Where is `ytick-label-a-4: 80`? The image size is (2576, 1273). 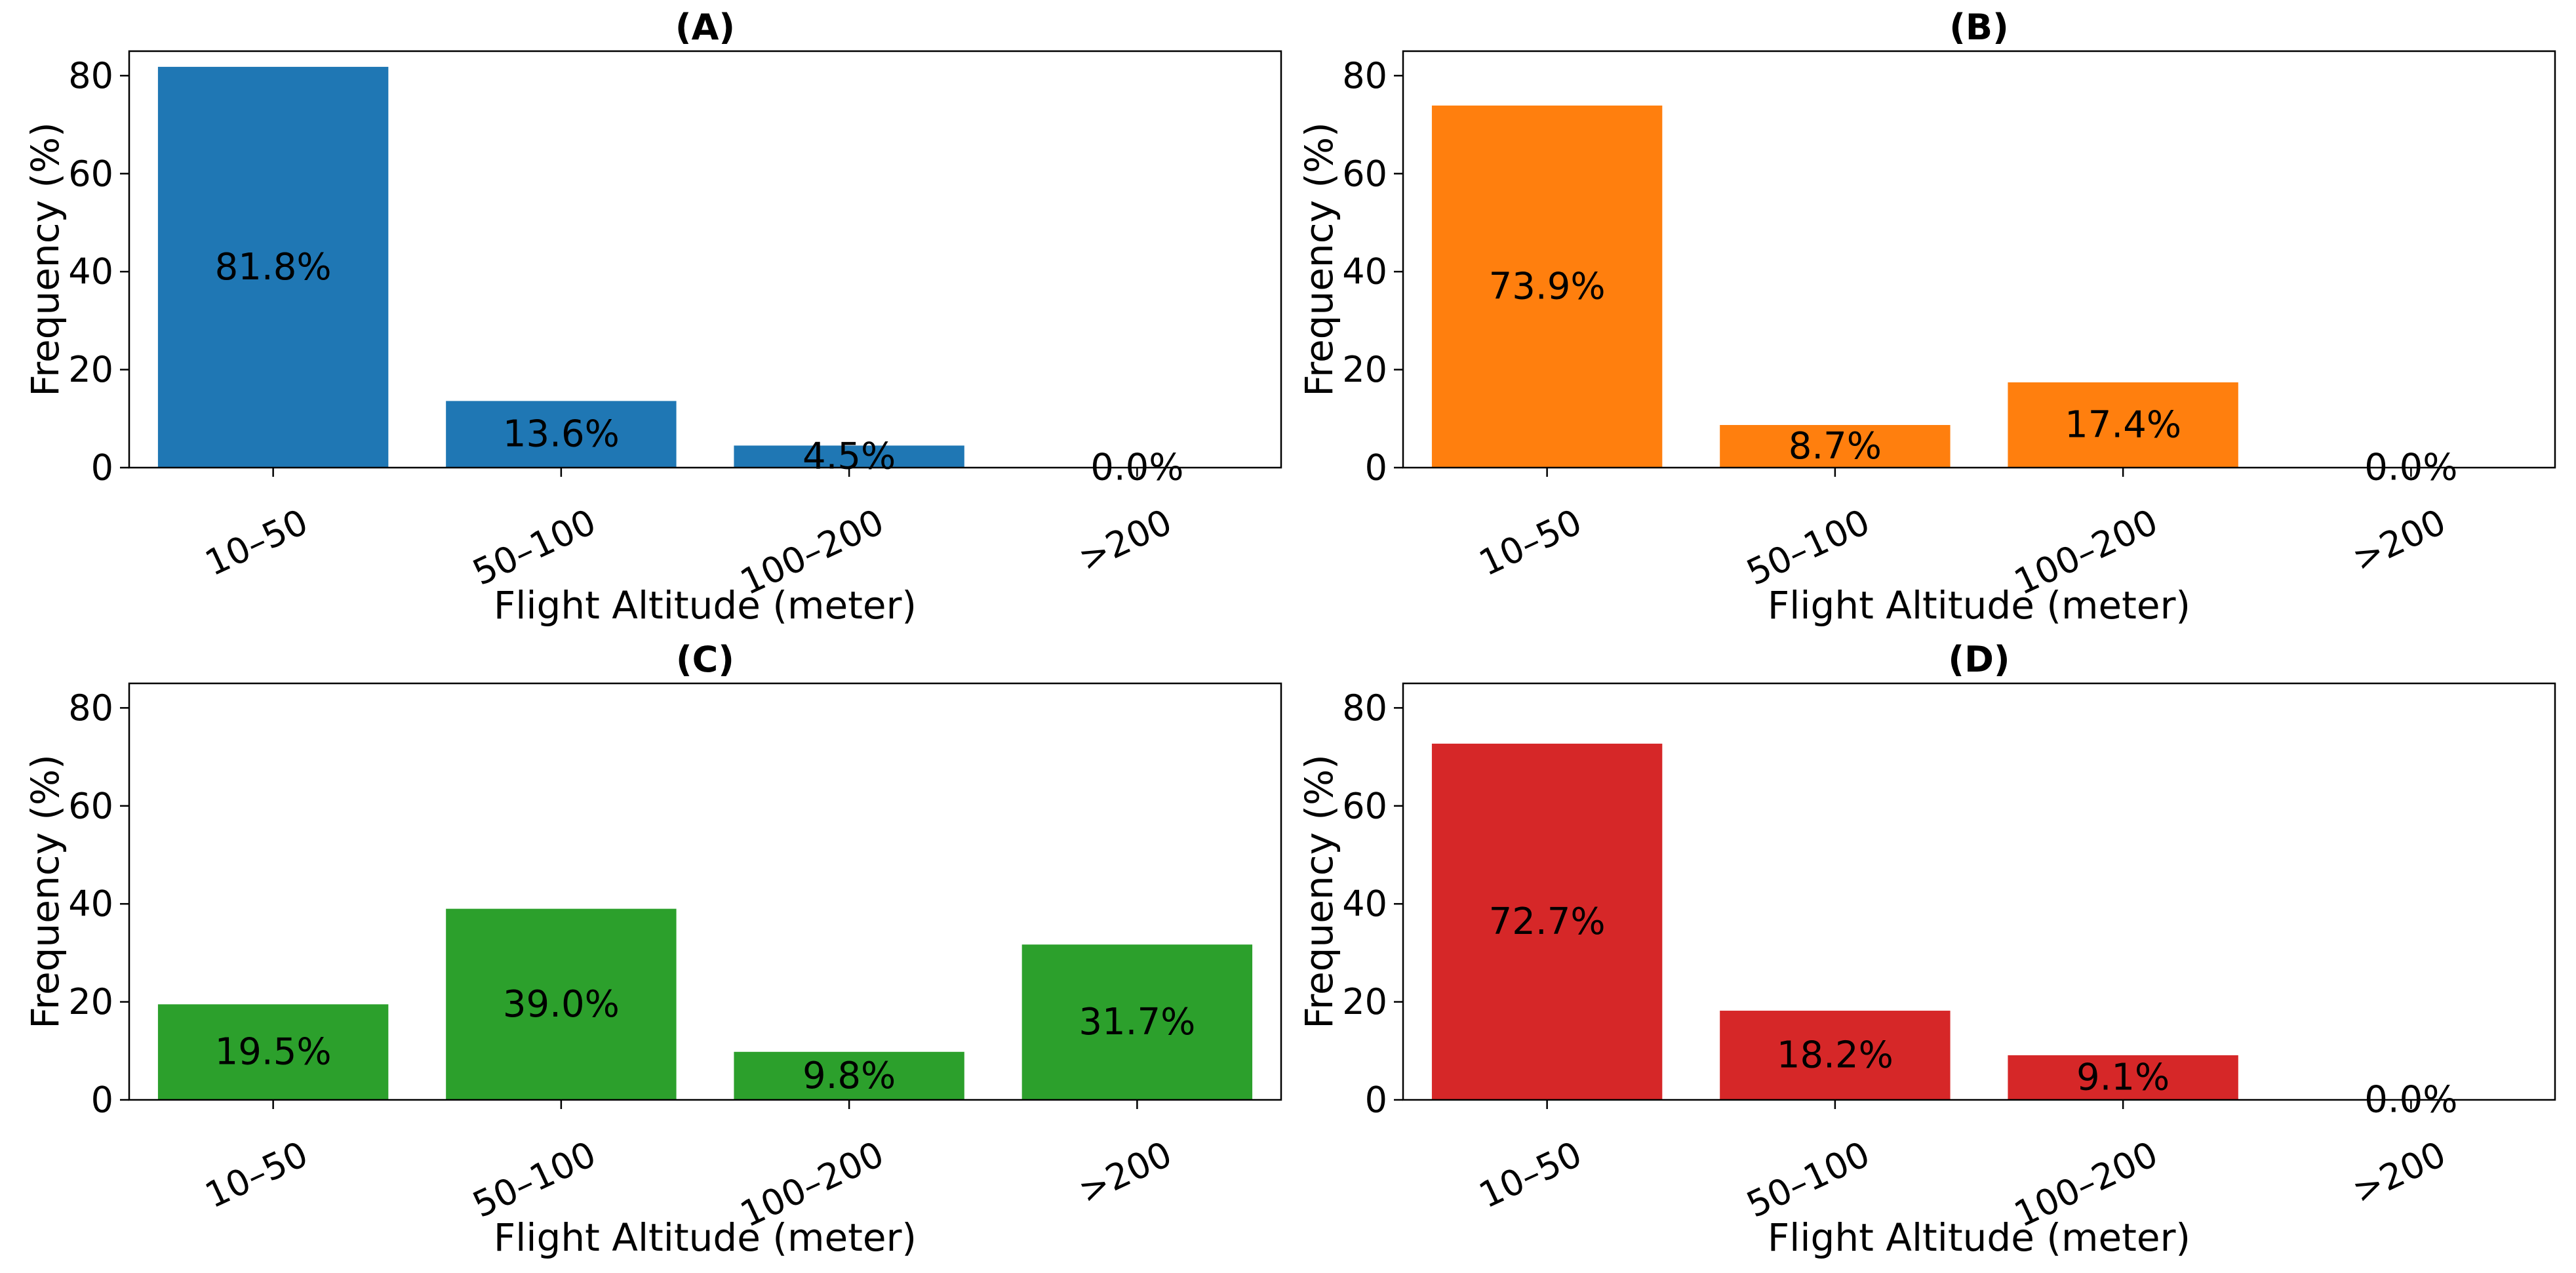 ytick-label-a-4: 80 is located at coordinates (90, 75).